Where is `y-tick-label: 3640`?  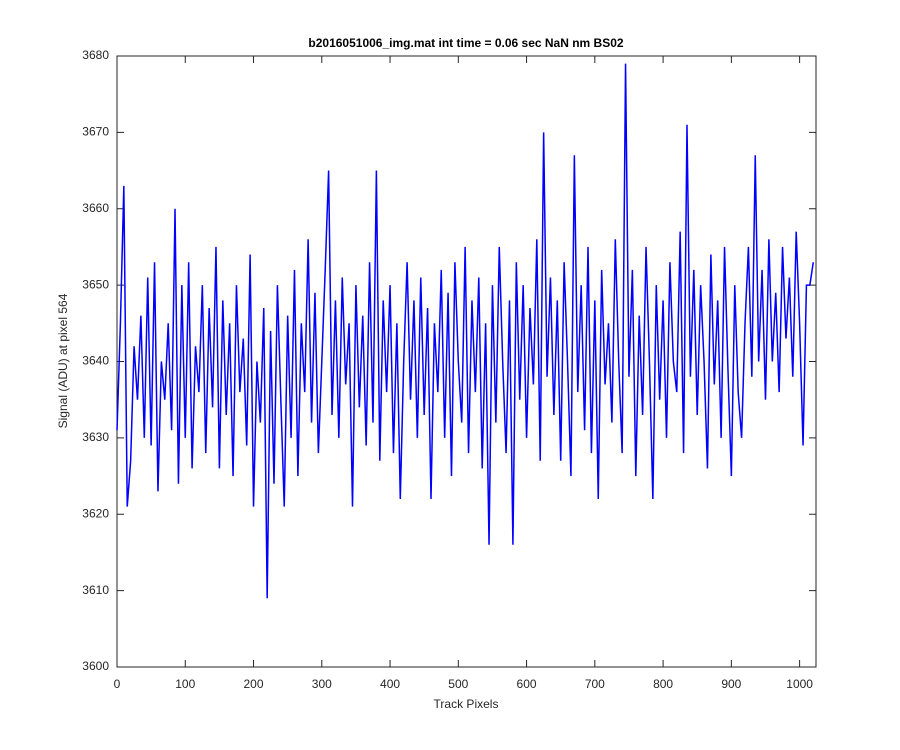 y-tick-label: 3640 is located at coordinates (95, 361).